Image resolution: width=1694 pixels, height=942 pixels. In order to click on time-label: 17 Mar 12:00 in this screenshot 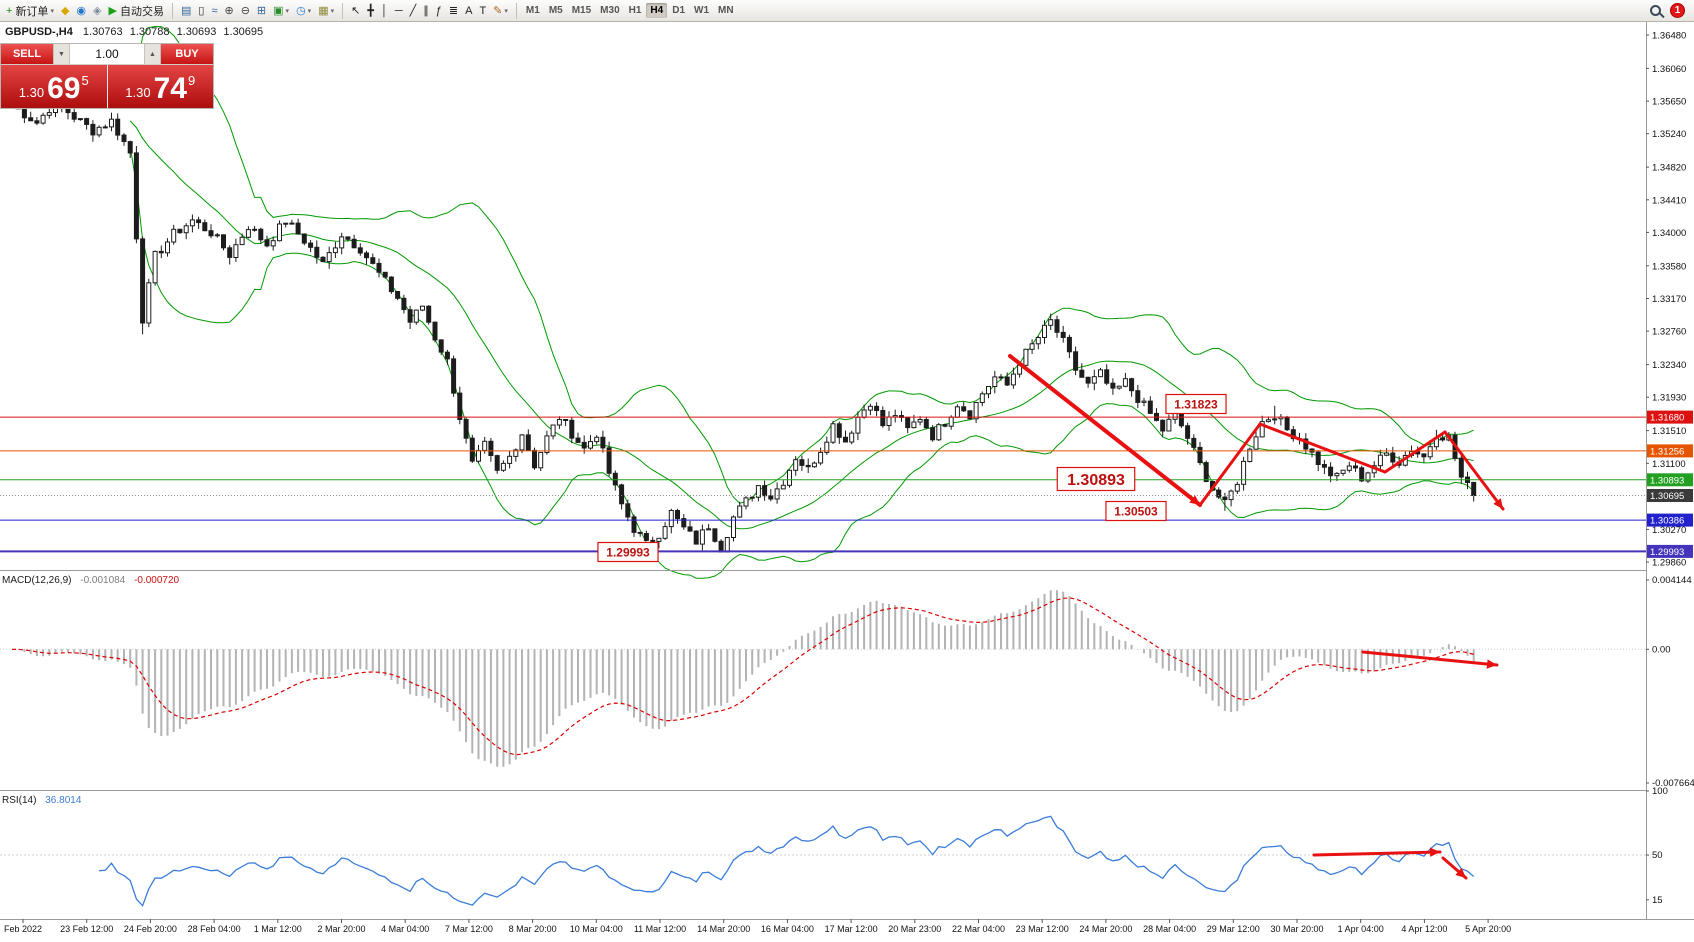, I will do `click(851, 929)`.